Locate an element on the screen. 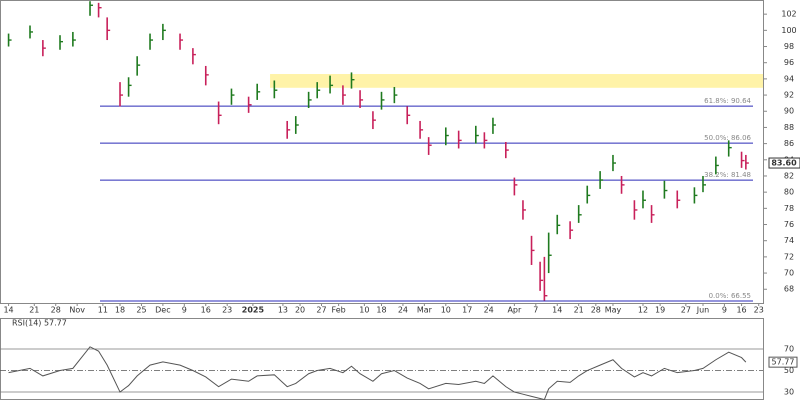  last-rsi-label: 57.77 is located at coordinates (783, 362).